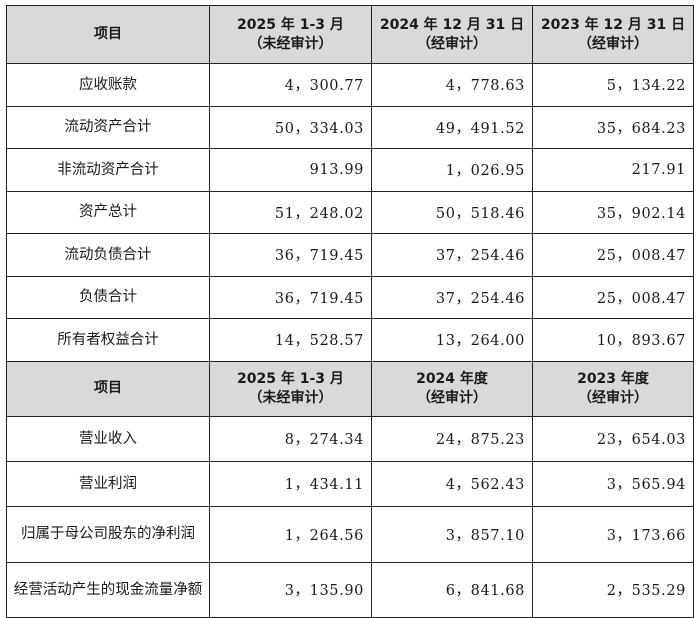 This screenshot has width=700, height=618. I want to click on table-row: 营业收入 8，274.34 24，875.23 23，654.03, so click(350, 438).